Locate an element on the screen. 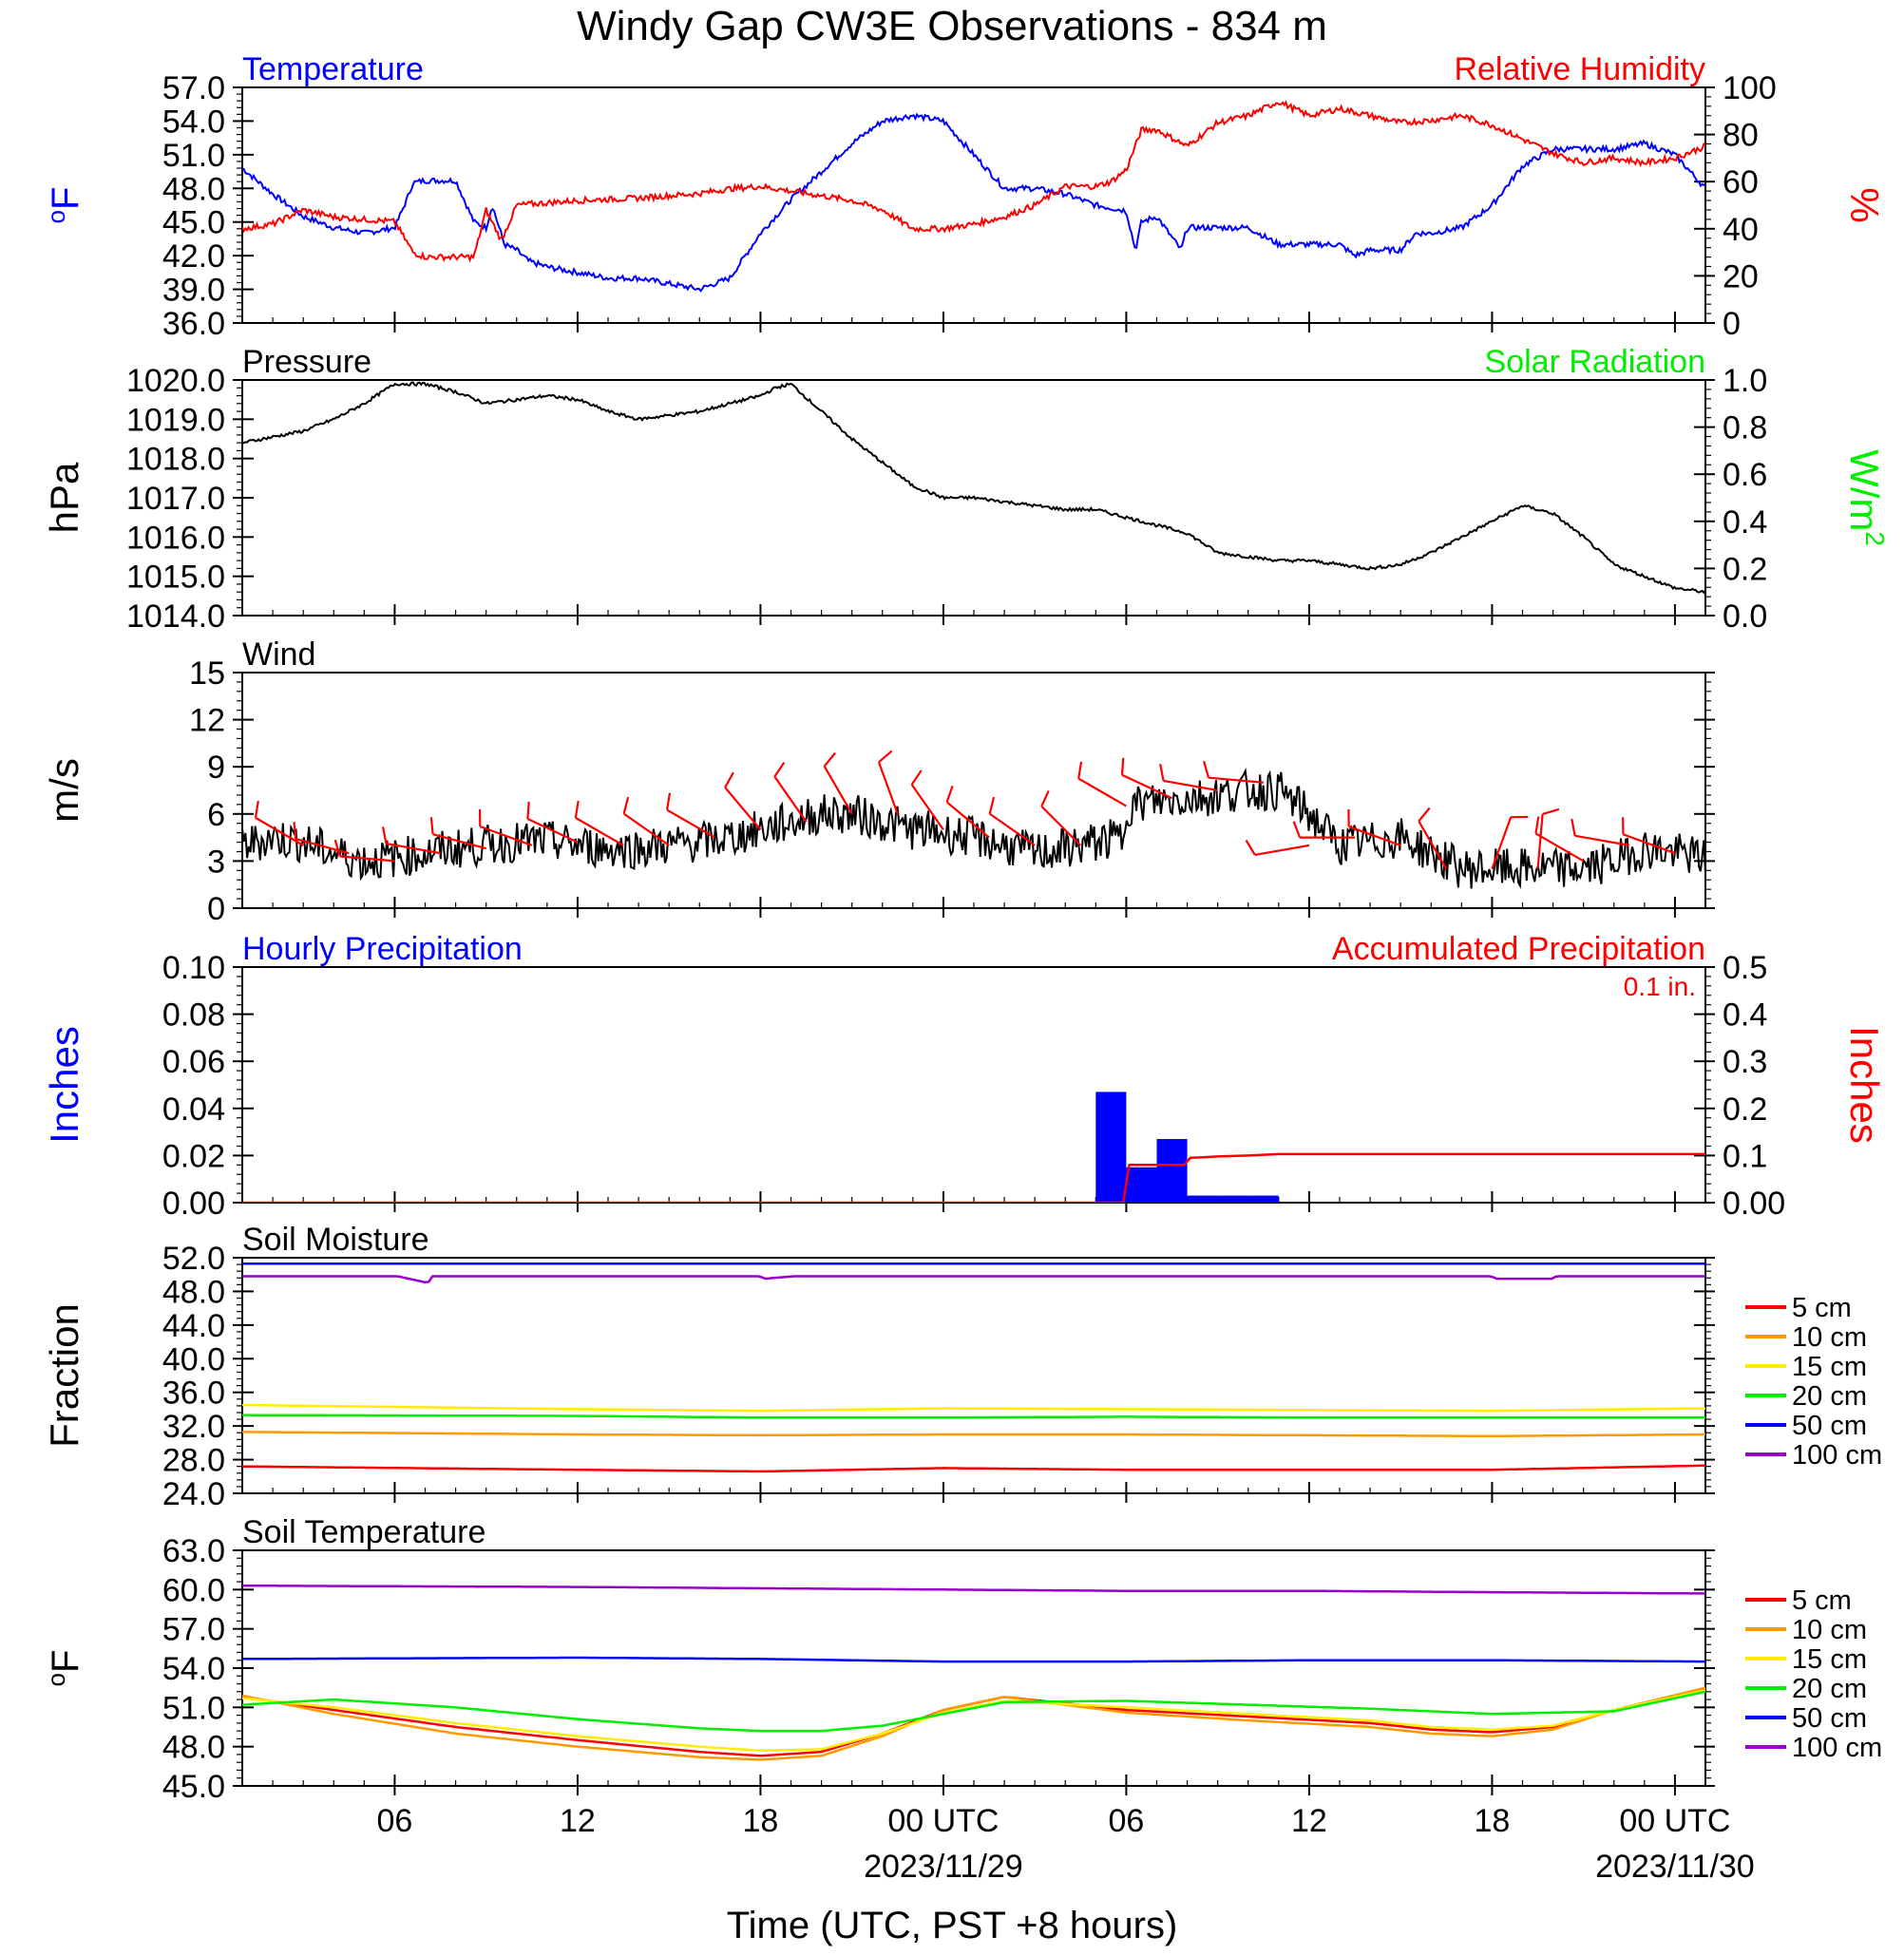  series-100-cm is located at coordinates (974, 1279).